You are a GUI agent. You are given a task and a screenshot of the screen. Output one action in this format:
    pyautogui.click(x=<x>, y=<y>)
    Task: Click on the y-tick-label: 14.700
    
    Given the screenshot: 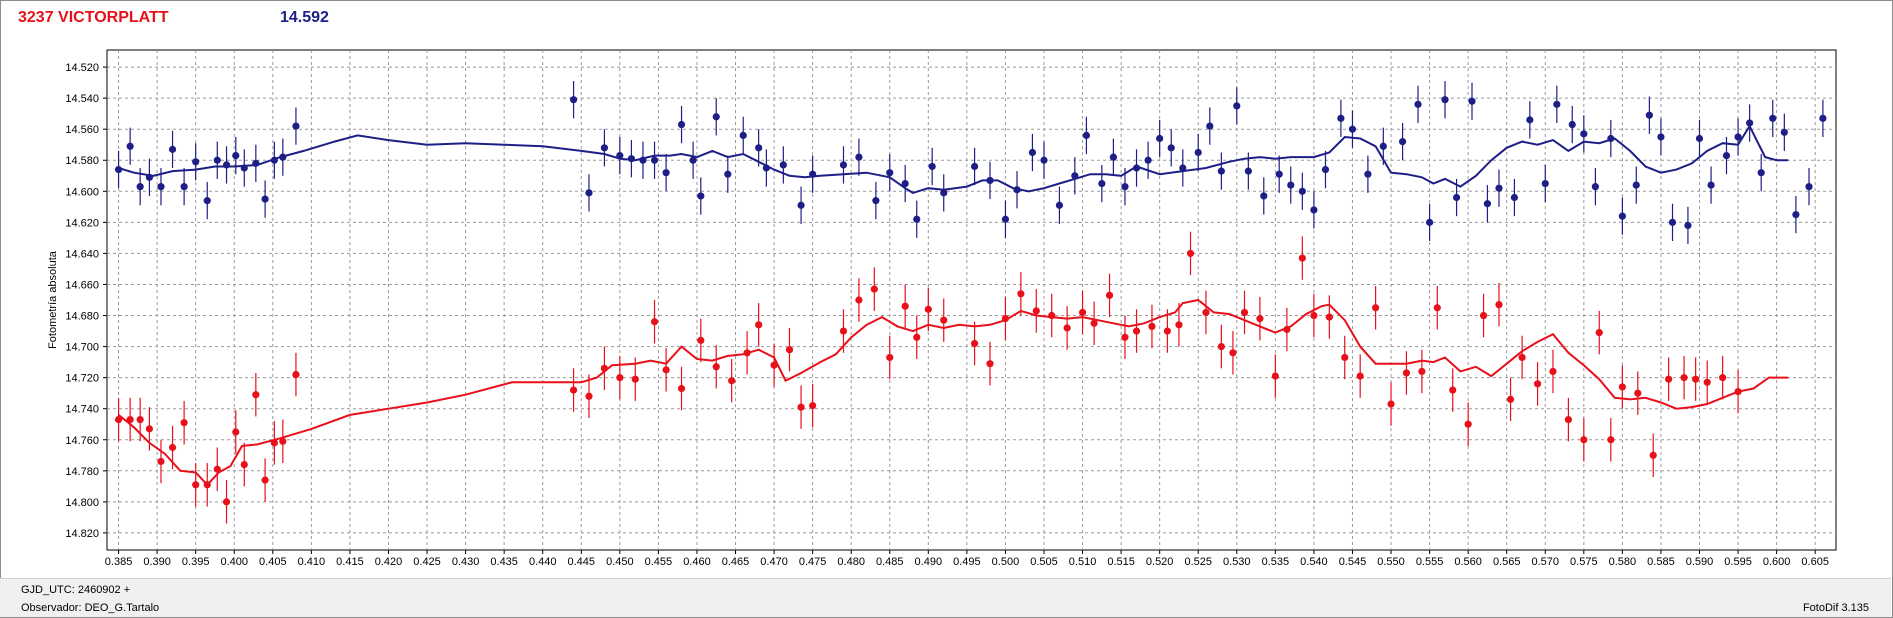 What is the action you would take?
    pyautogui.click(x=82, y=348)
    